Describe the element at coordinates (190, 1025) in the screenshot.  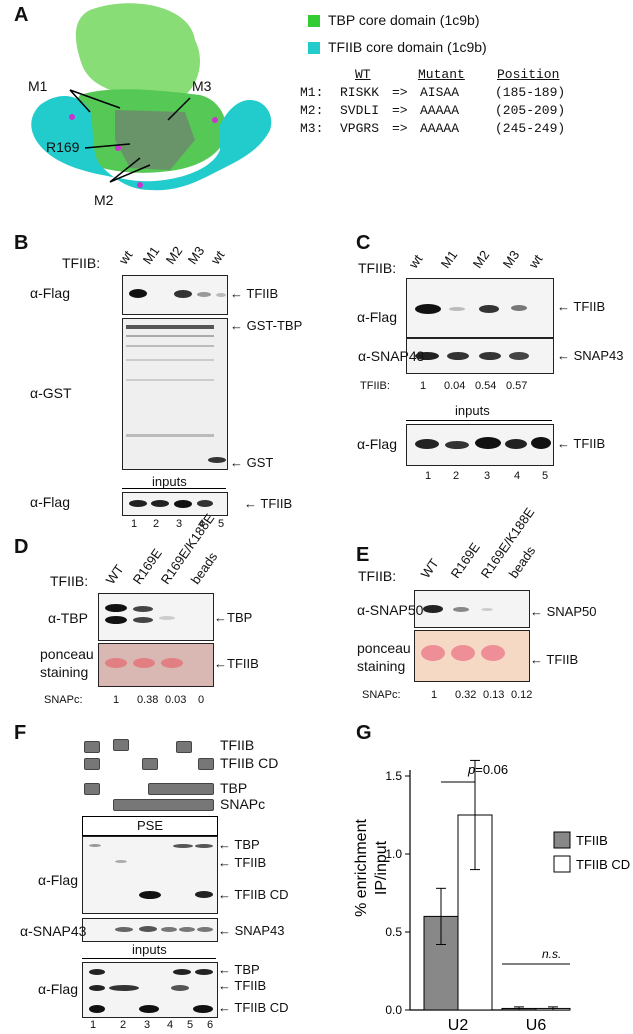
I see `panel-f-lane-num-5: 5` at that location.